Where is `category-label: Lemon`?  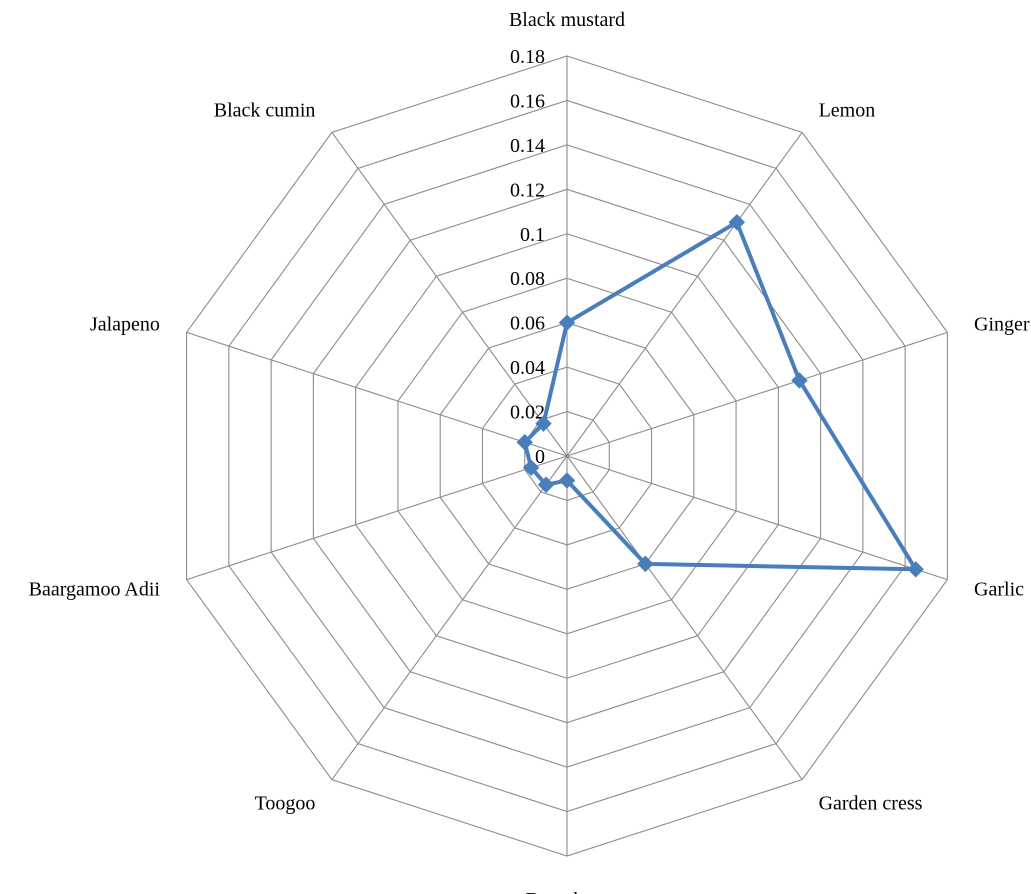 category-label: Lemon is located at coordinates (847, 111).